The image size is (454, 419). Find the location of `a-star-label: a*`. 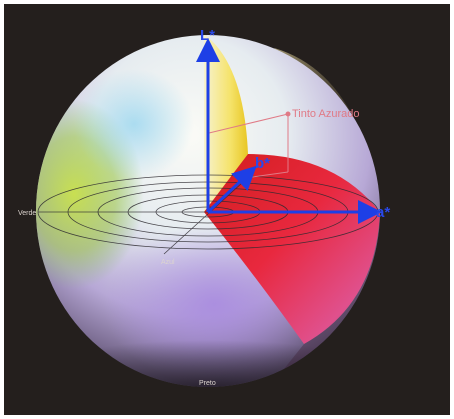

a-star-label: a* is located at coordinates (383, 212).